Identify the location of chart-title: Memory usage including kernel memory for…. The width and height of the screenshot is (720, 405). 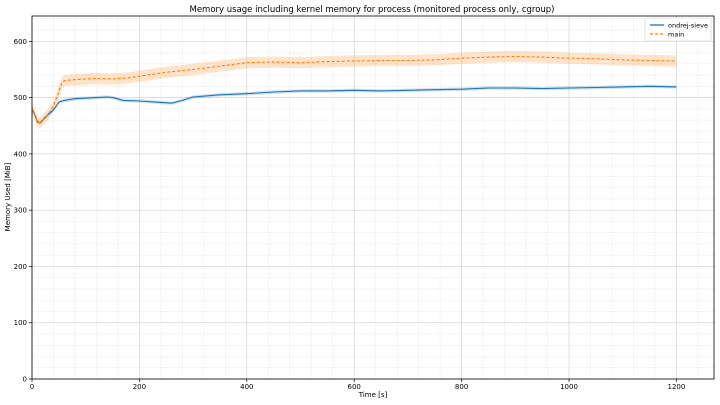
(371, 10).